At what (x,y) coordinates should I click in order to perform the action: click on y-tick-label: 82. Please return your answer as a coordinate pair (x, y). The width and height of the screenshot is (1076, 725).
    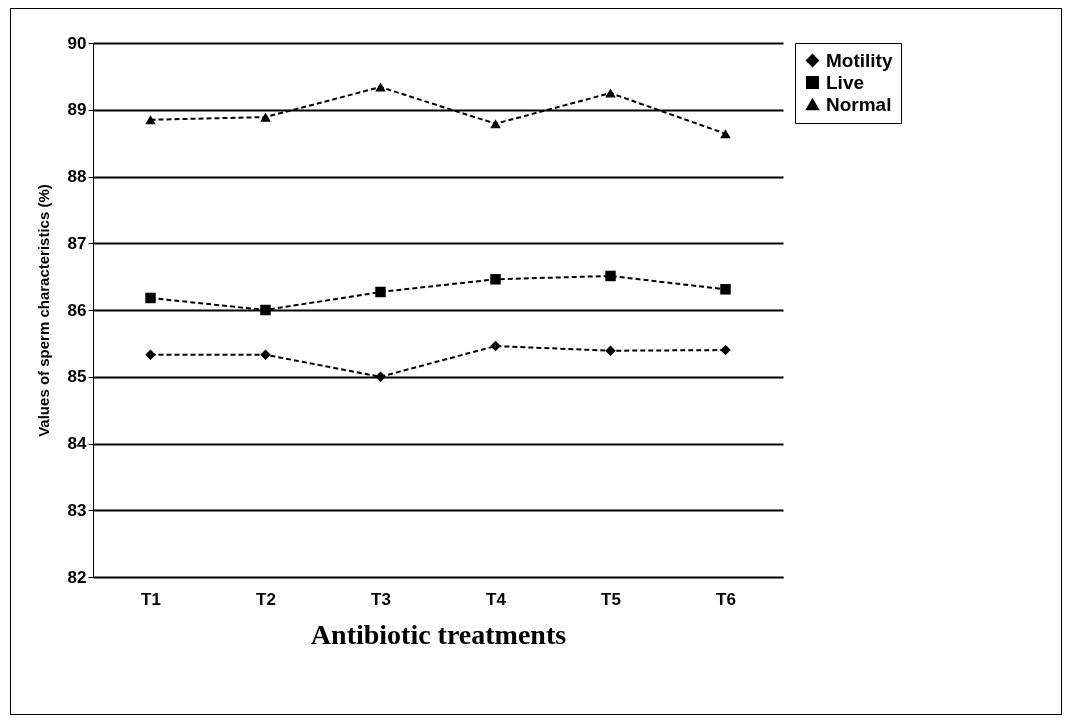
    Looking at the image, I should click on (77, 577).